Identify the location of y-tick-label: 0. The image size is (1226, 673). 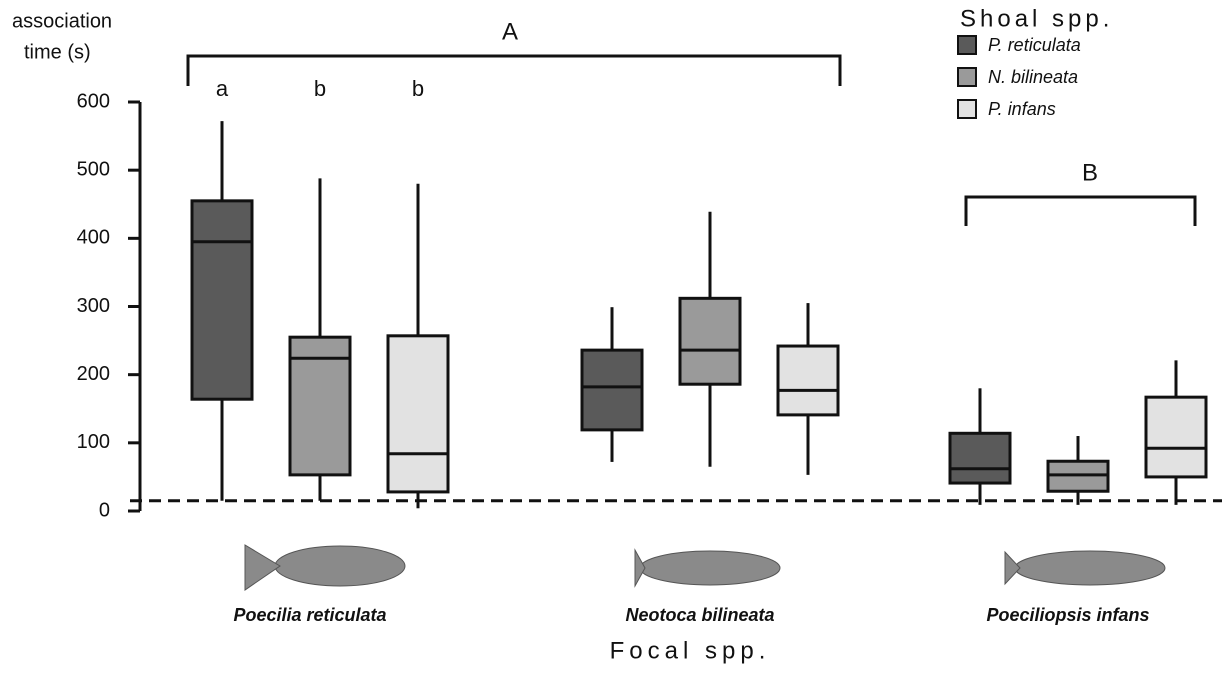
(104, 510).